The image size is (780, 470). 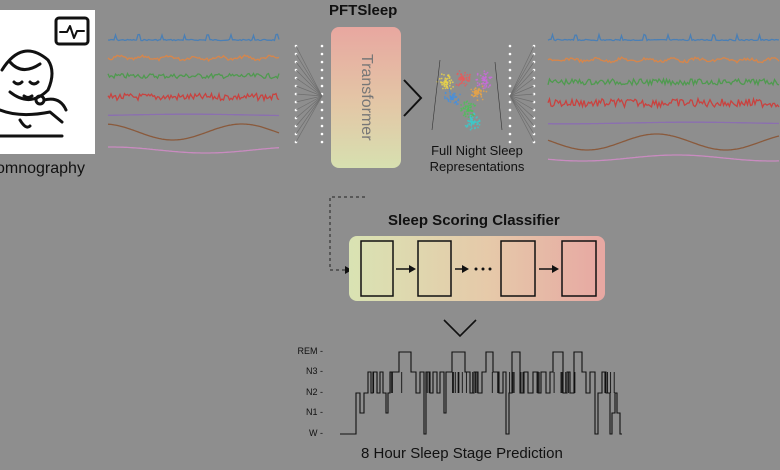 I want to click on polysomnography-label: omnography, so click(x=42, y=168).